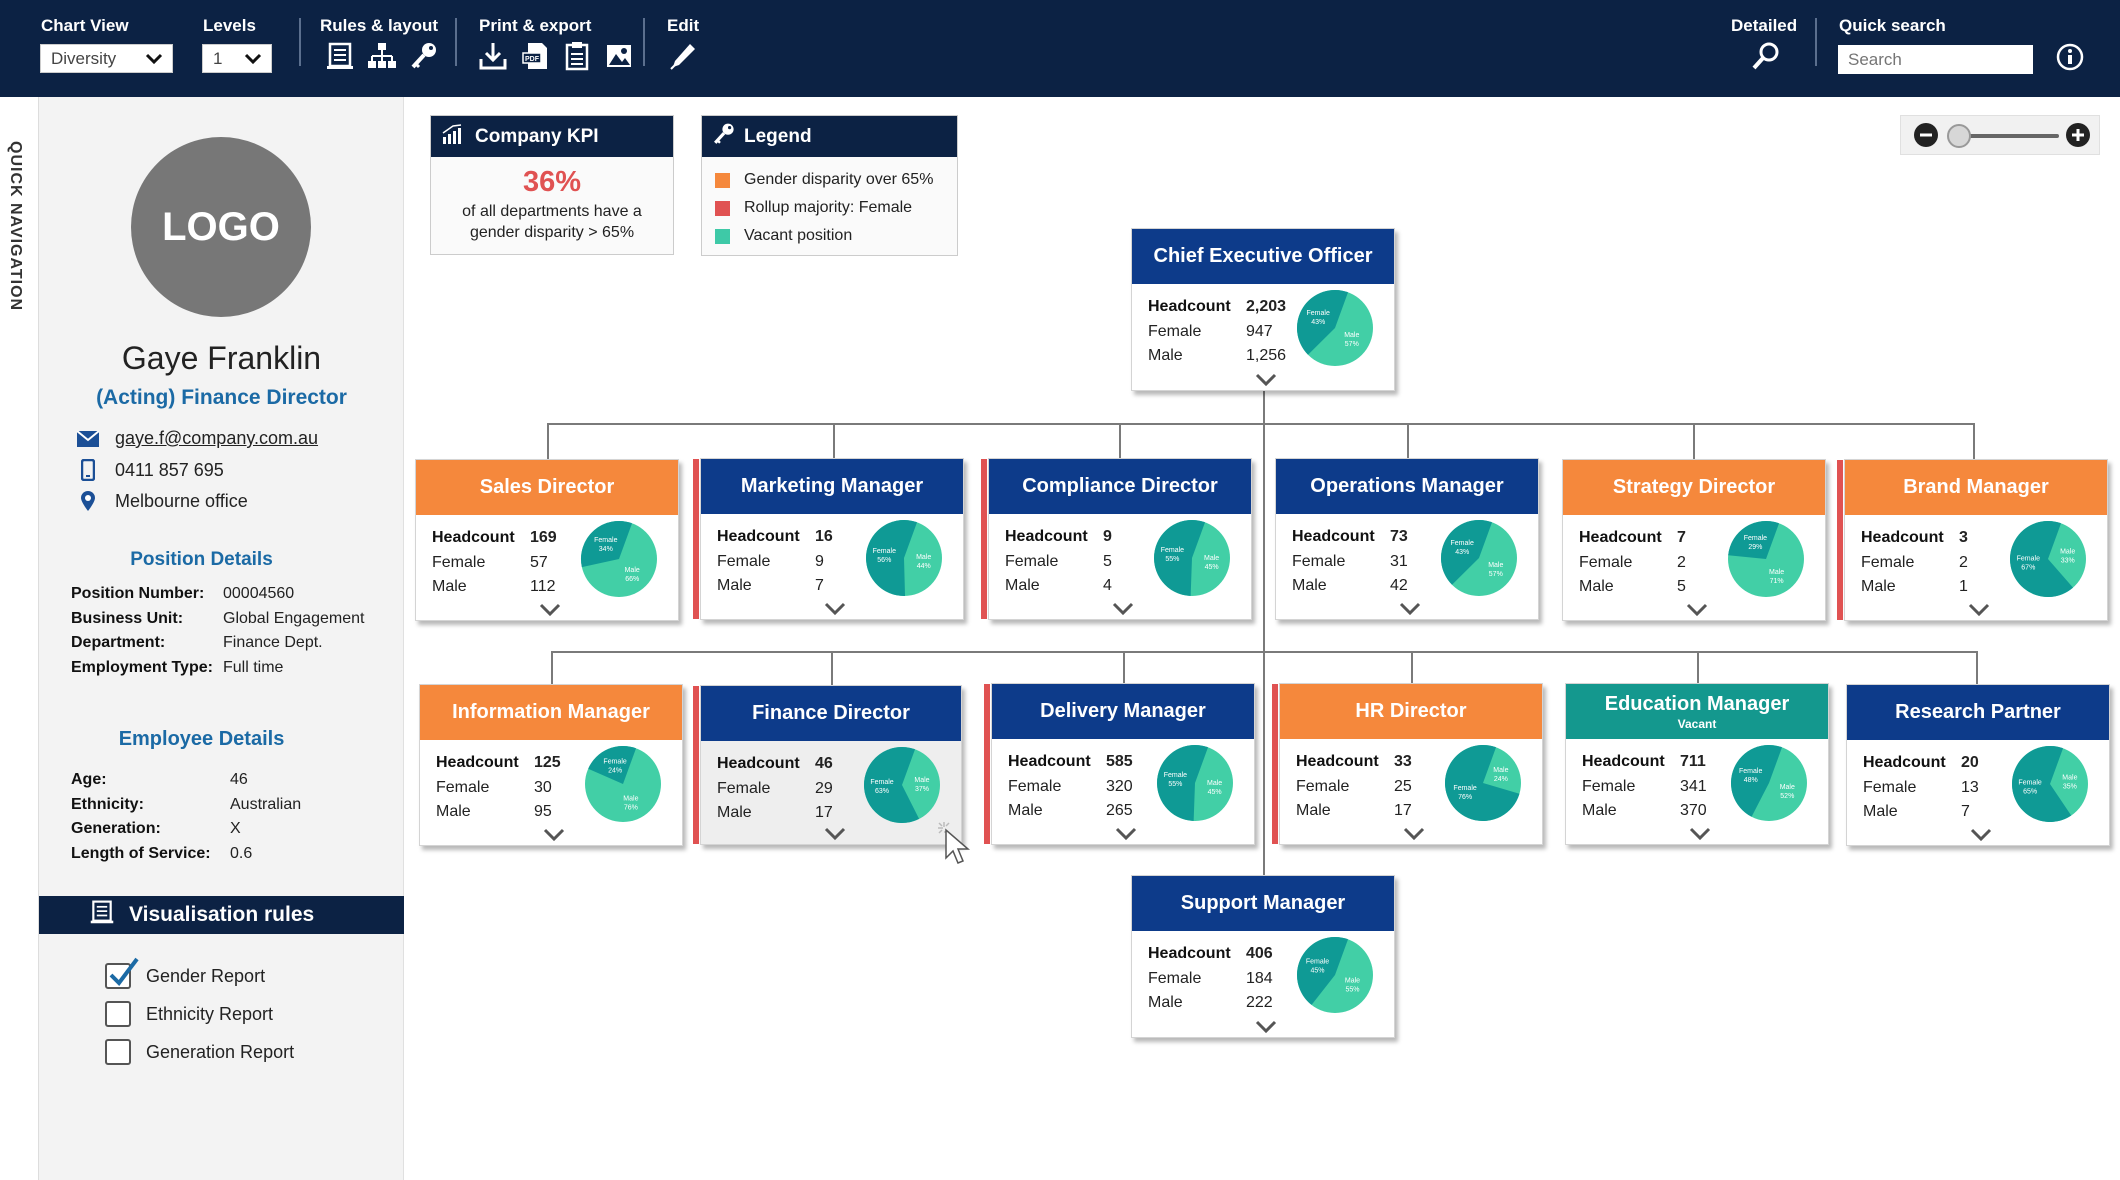  What do you see at coordinates (1977, 668) in the screenshot?
I see `connector-drop` at bounding box center [1977, 668].